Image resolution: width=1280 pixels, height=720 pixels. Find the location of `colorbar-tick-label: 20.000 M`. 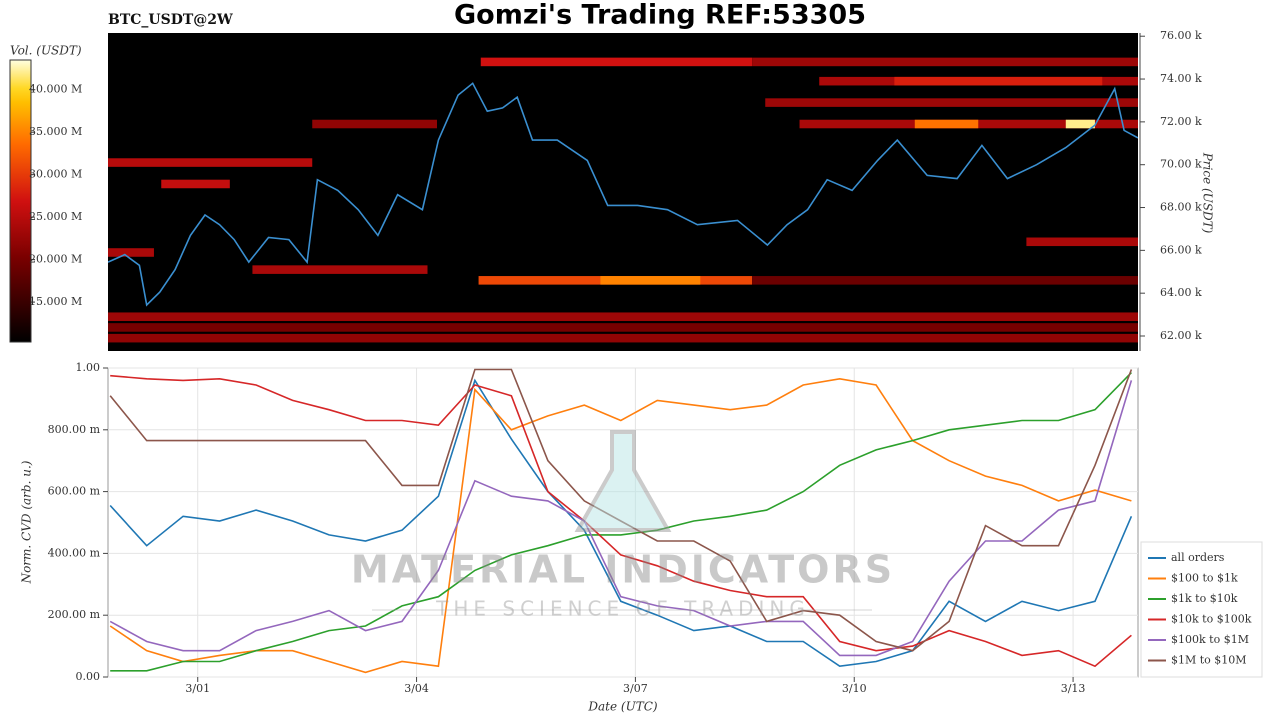

colorbar-tick-label: 20.000 M is located at coordinates (55, 259).